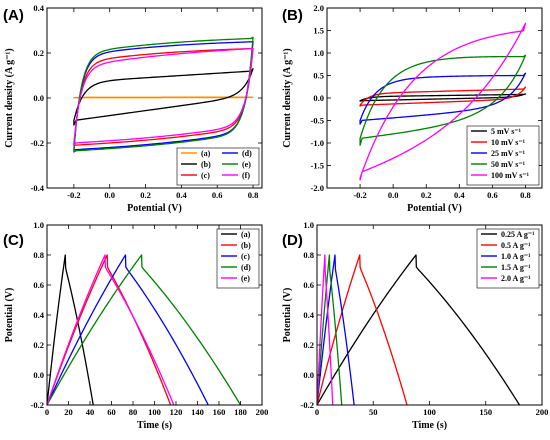  What do you see at coordinates (292, 15) in the screenshot?
I see `panel-label: (B)` at bounding box center [292, 15].